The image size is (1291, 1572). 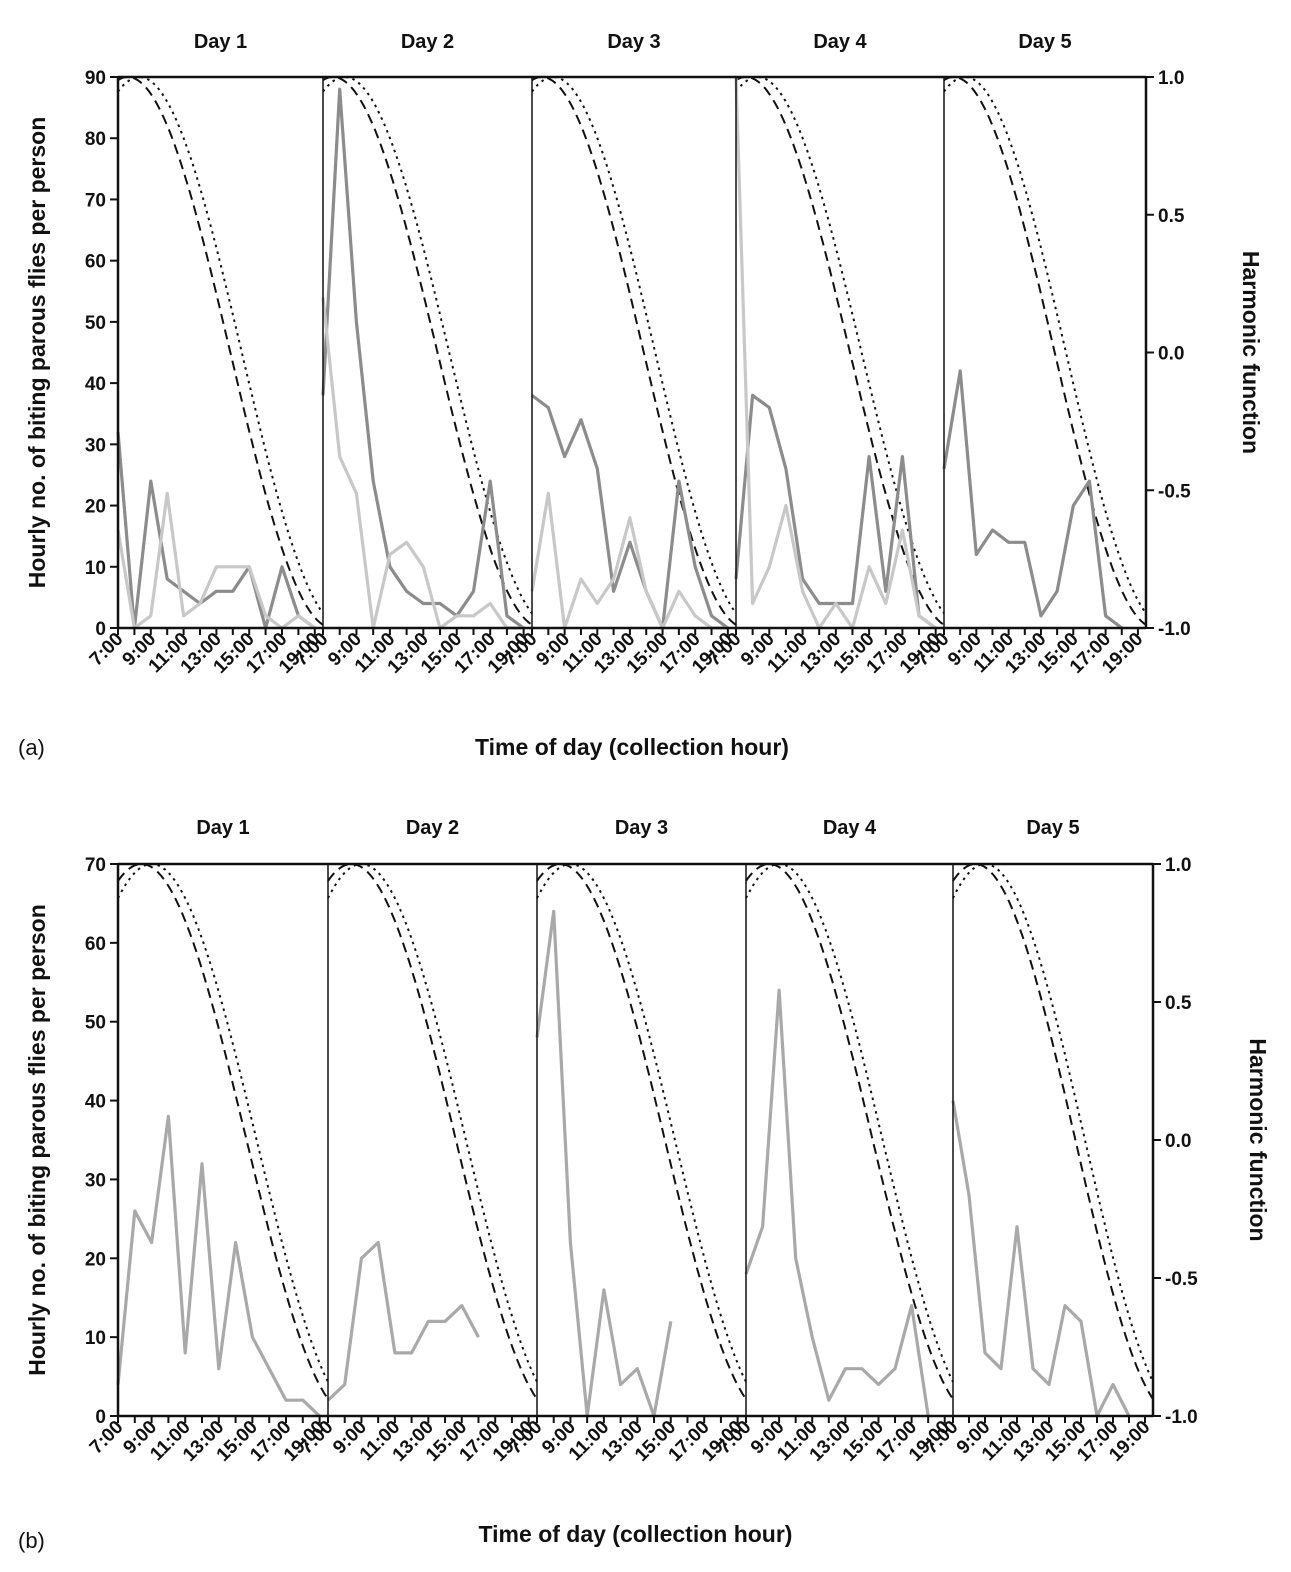 What do you see at coordinates (95, 139) in the screenshot?
I see `y-tick-label: 80` at bounding box center [95, 139].